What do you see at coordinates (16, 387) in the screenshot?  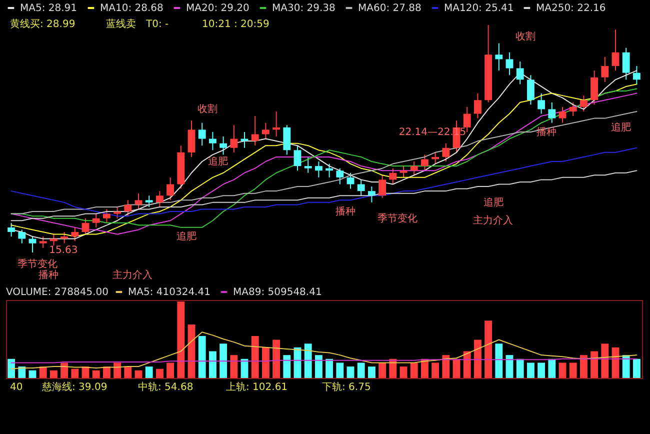 I see `text: 40` at bounding box center [16, 387].